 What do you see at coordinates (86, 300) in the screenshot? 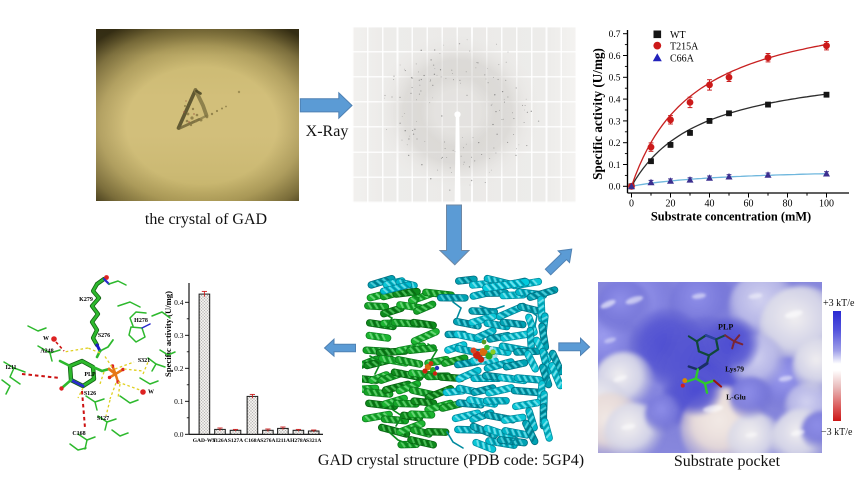
I see `svg-text: K279` at bounding box center [86, 300].